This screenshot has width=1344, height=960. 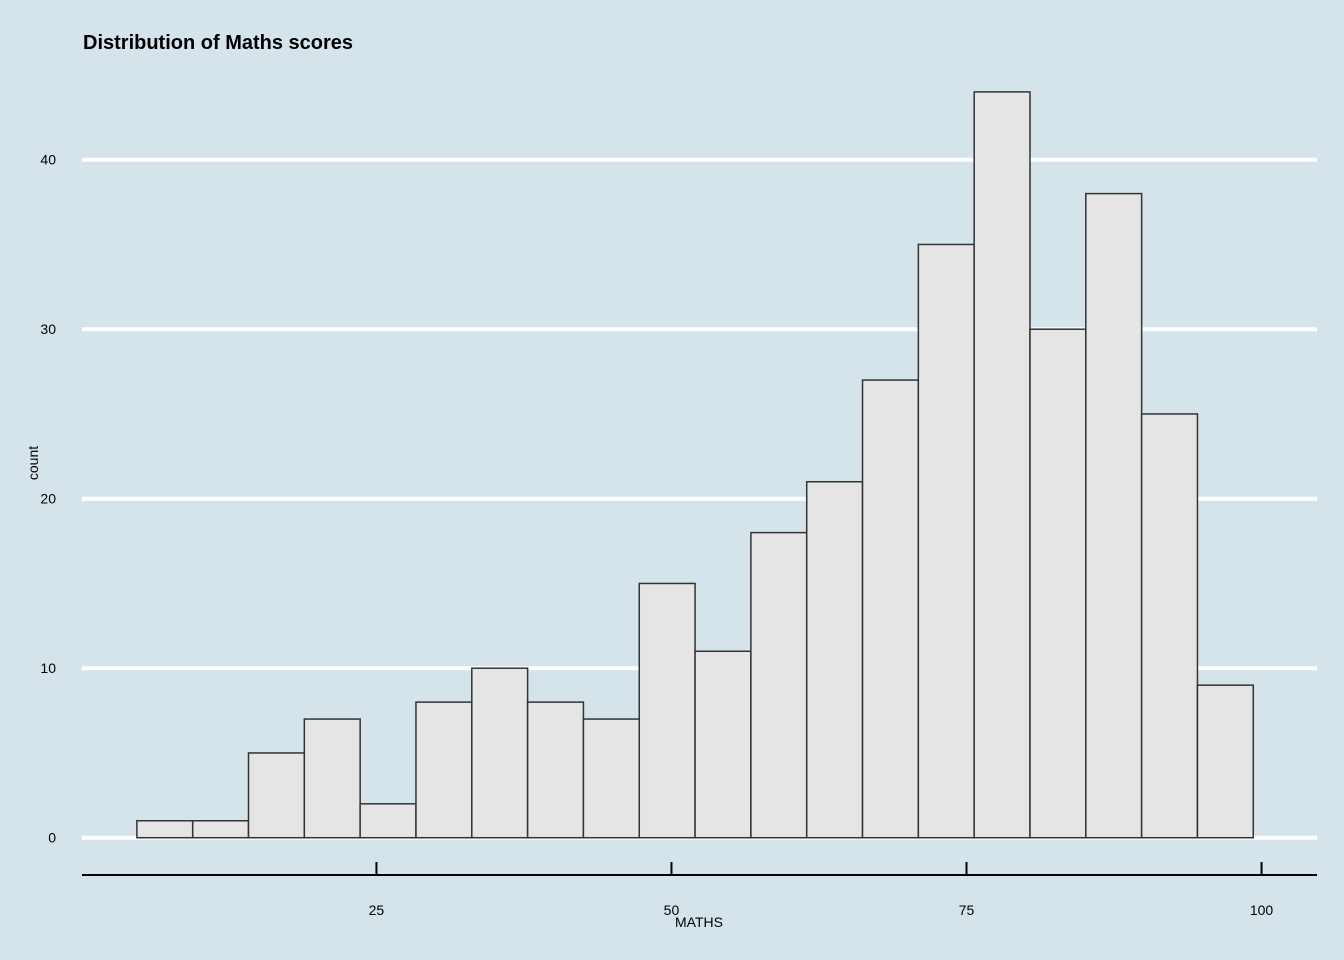 I want to click on y-tick-label-30: 30, so click(x=48, y=329).